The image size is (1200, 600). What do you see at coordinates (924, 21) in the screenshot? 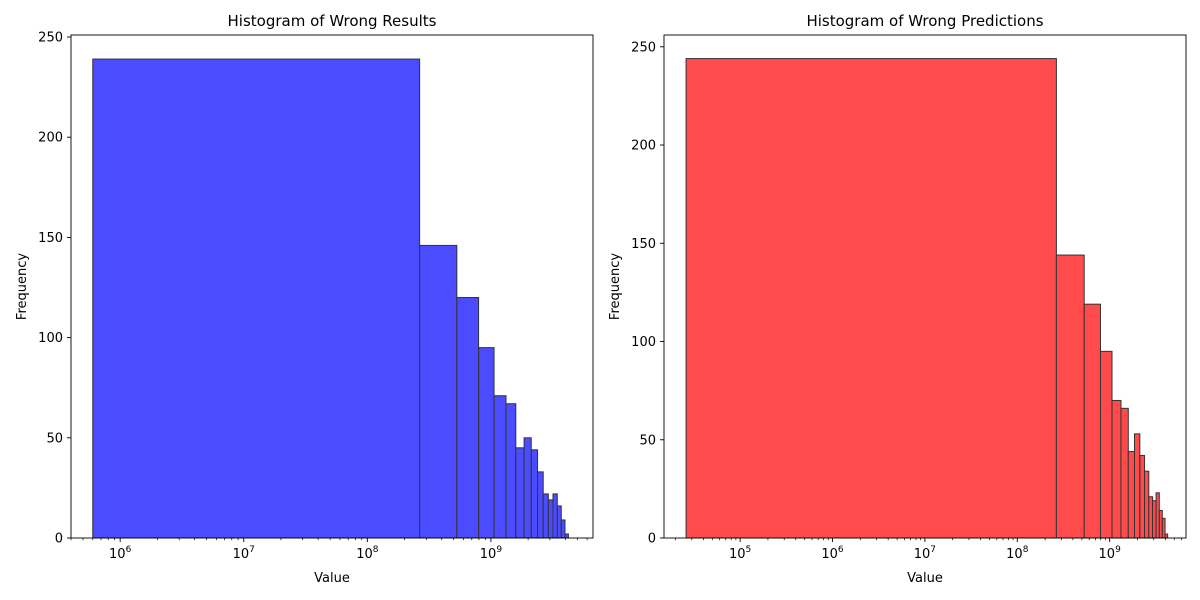
I see `chart-title: Histogram of Wrong Predictions` at bounding box center [924, 21].